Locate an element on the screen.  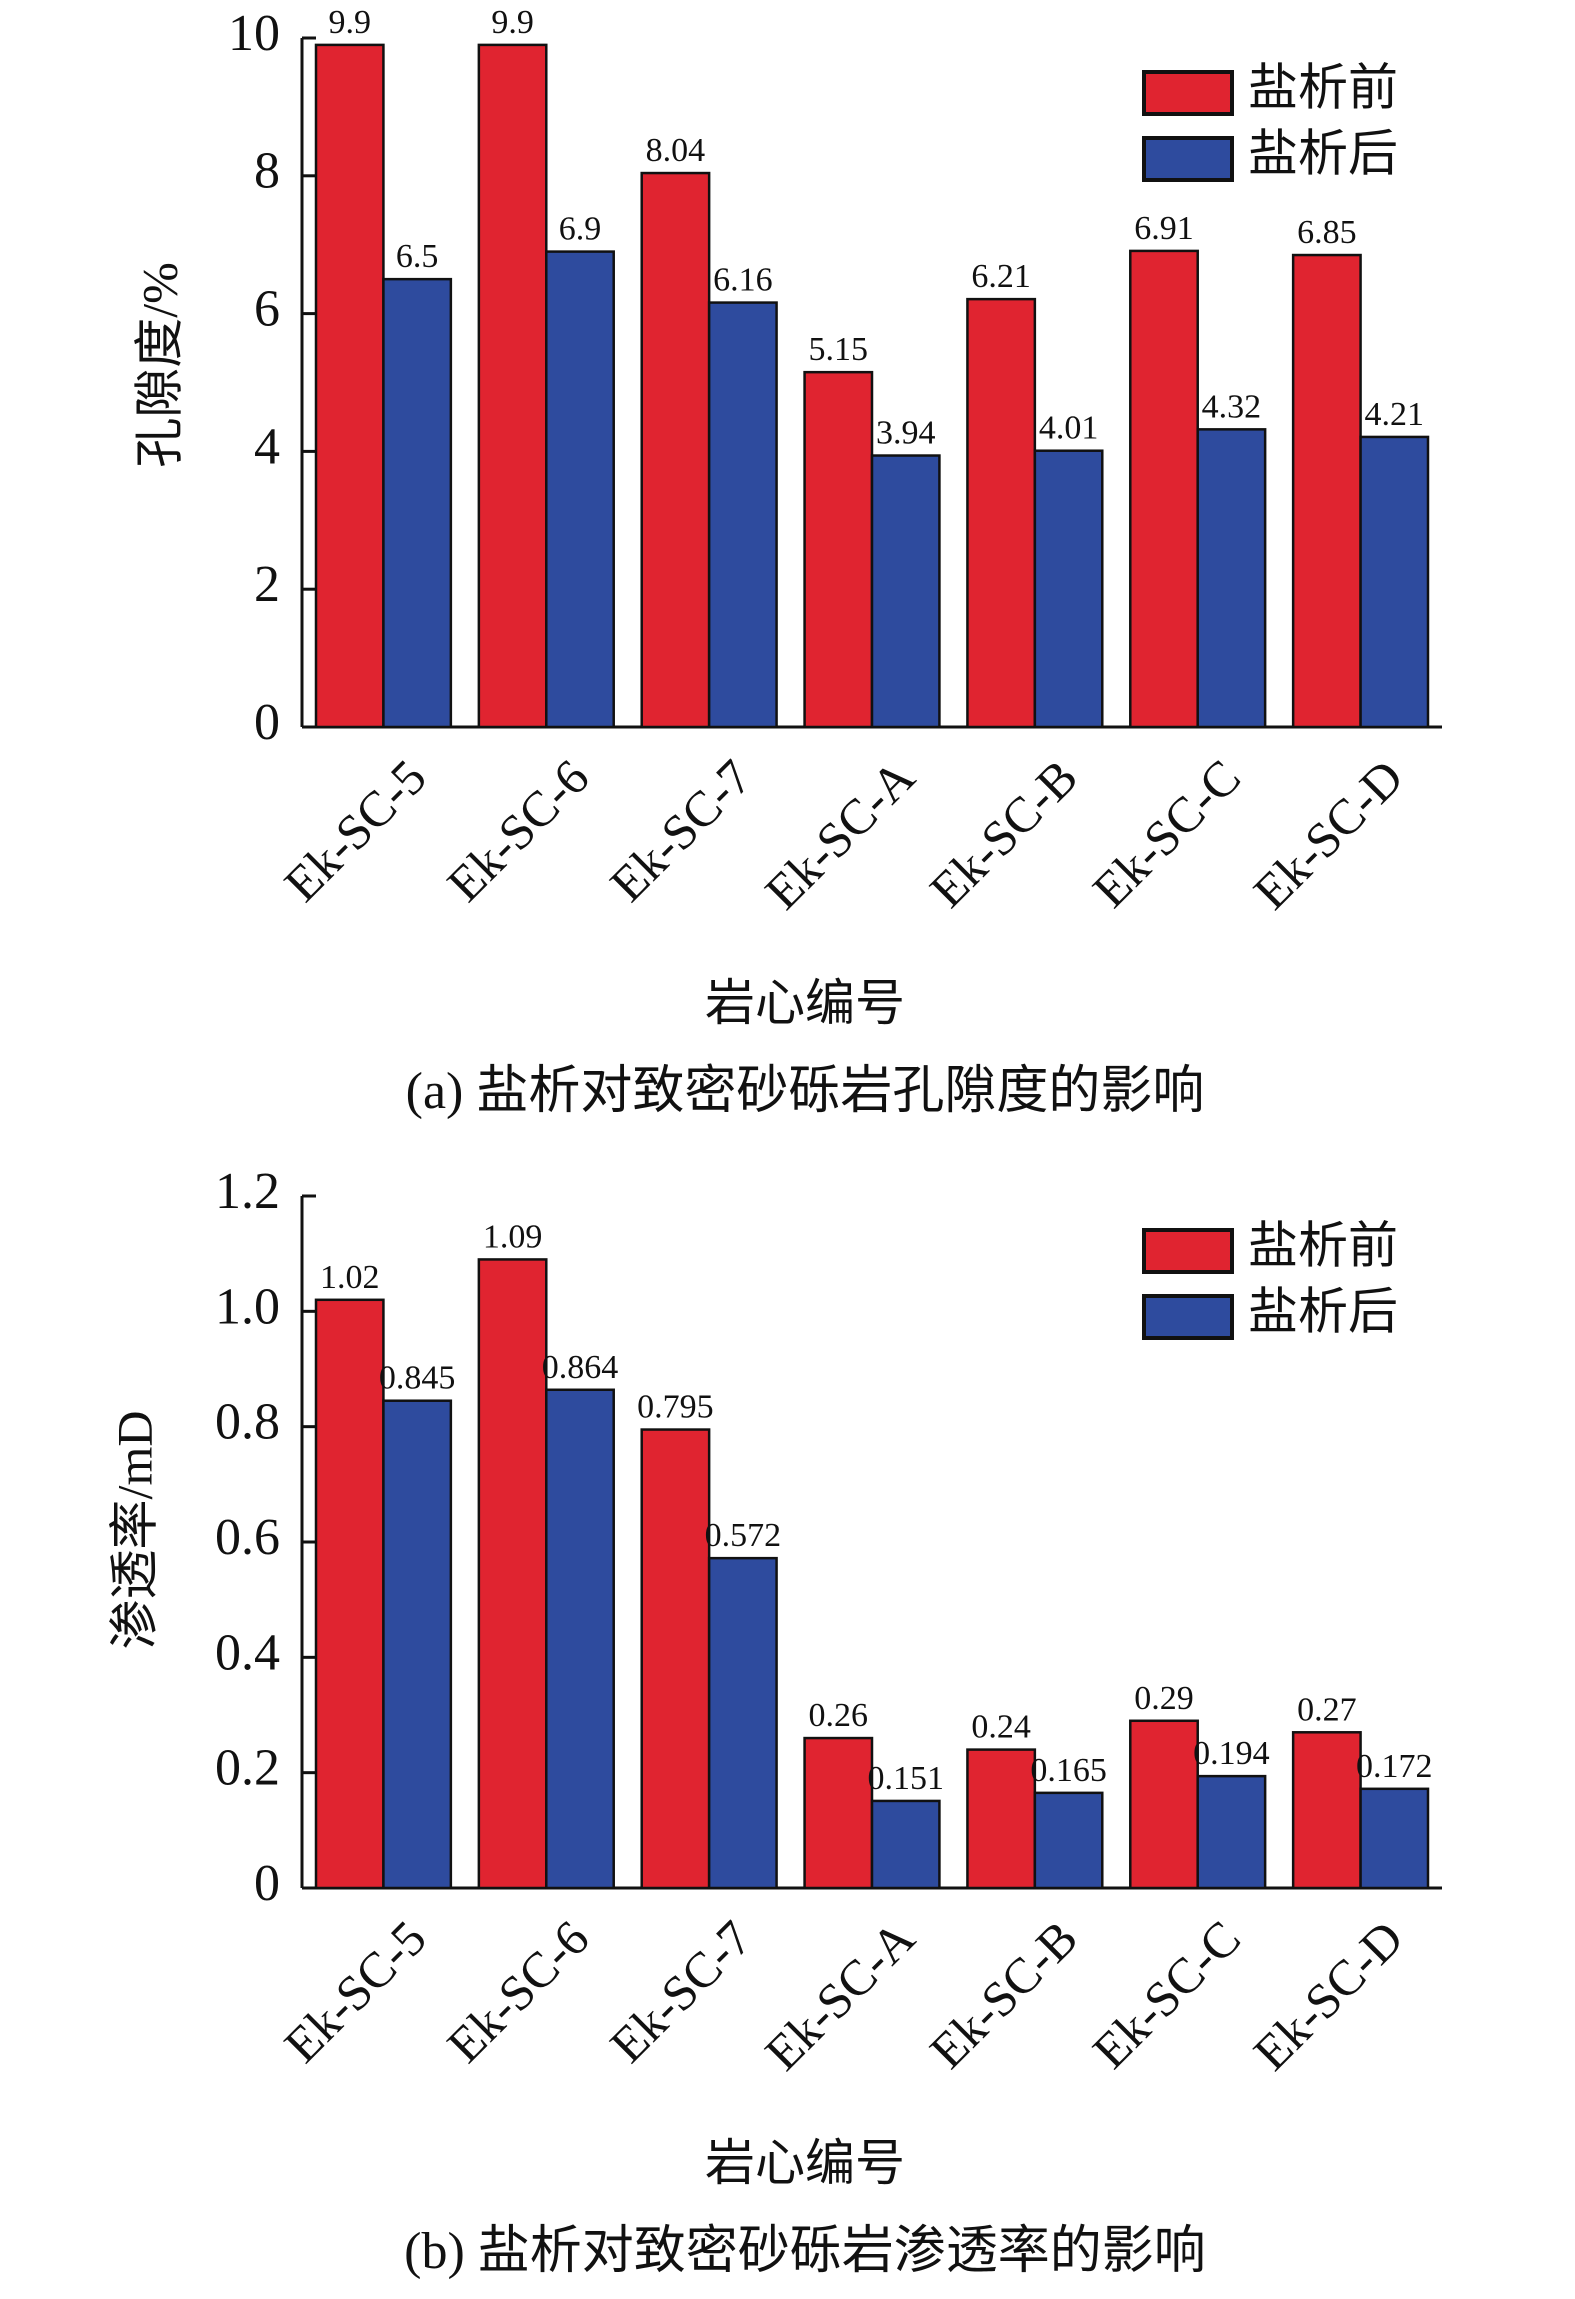
data-label: 5.15 is located at coordinates (839, 349).